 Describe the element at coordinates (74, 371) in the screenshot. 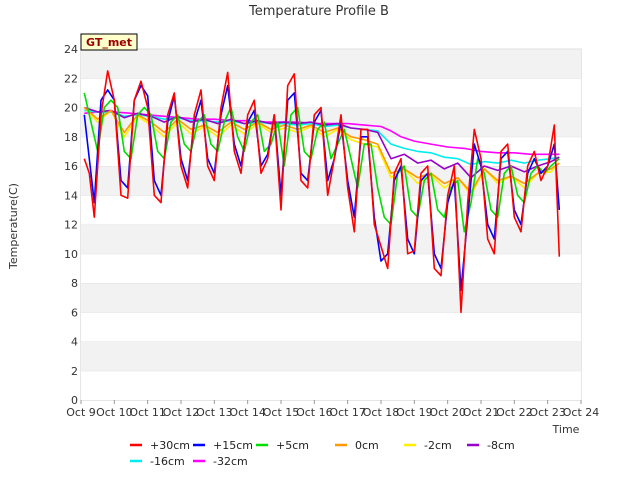

I see `y-tick-label: 2` at that location.